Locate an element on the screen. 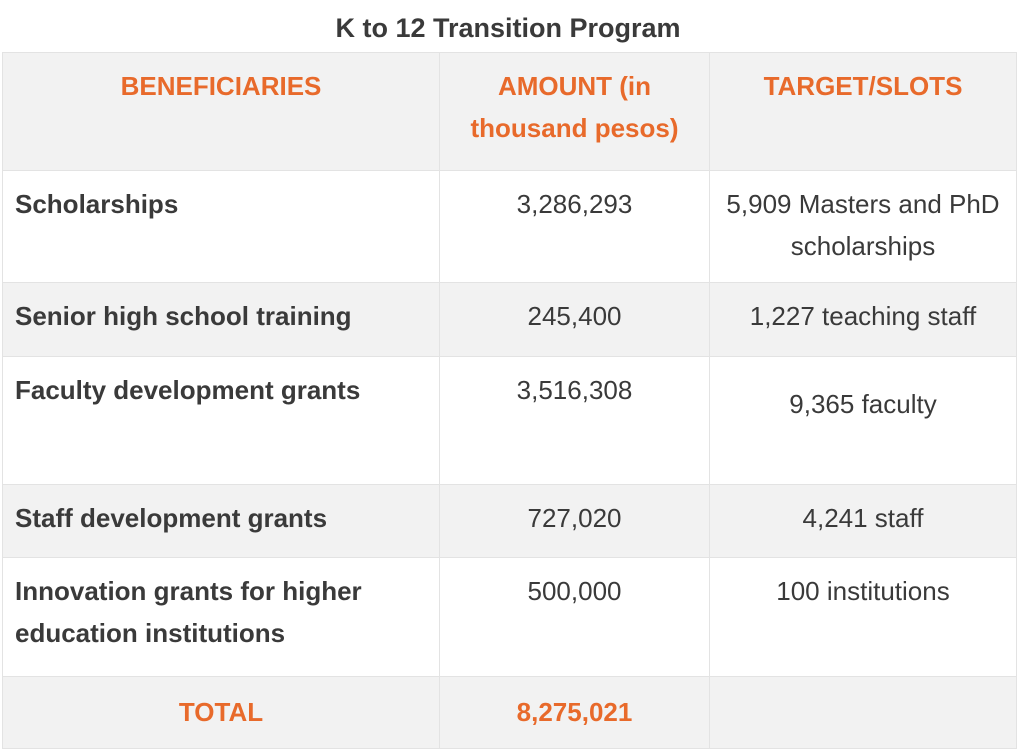 The height and width of the screenshot is (756, 1024). row-amount: 3,286,293 is located at coordinates (574, 226).